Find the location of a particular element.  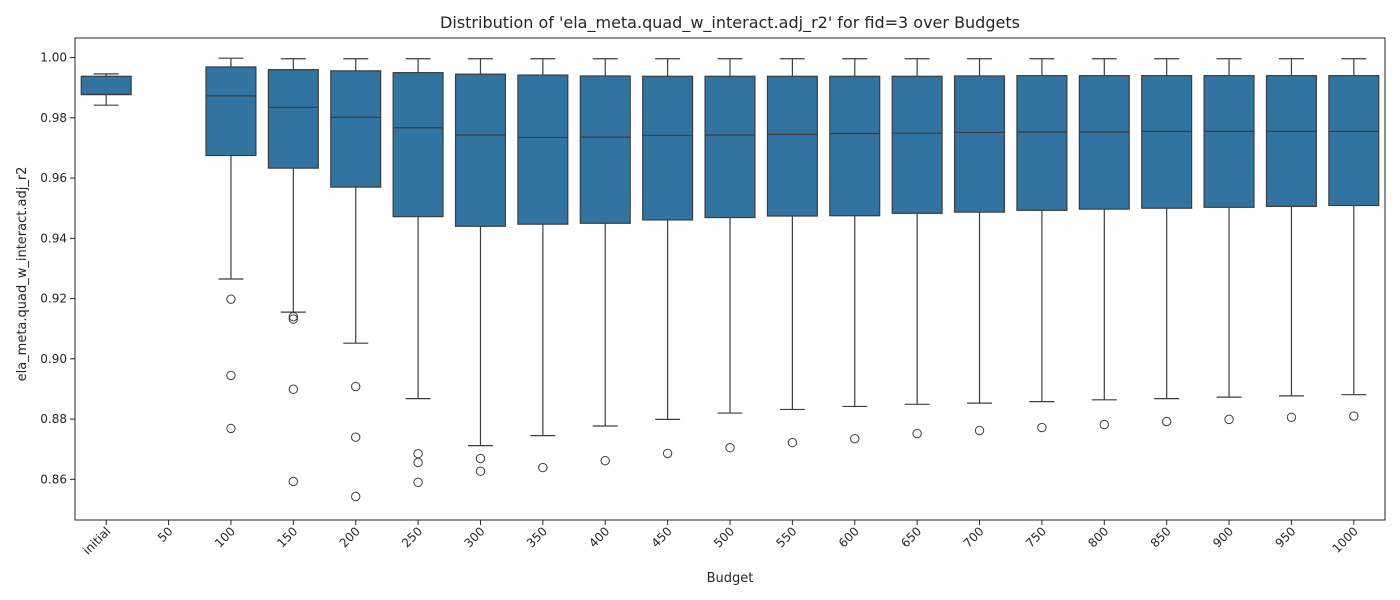

x-tick-label: 350 is located at coordinates (537, 537).